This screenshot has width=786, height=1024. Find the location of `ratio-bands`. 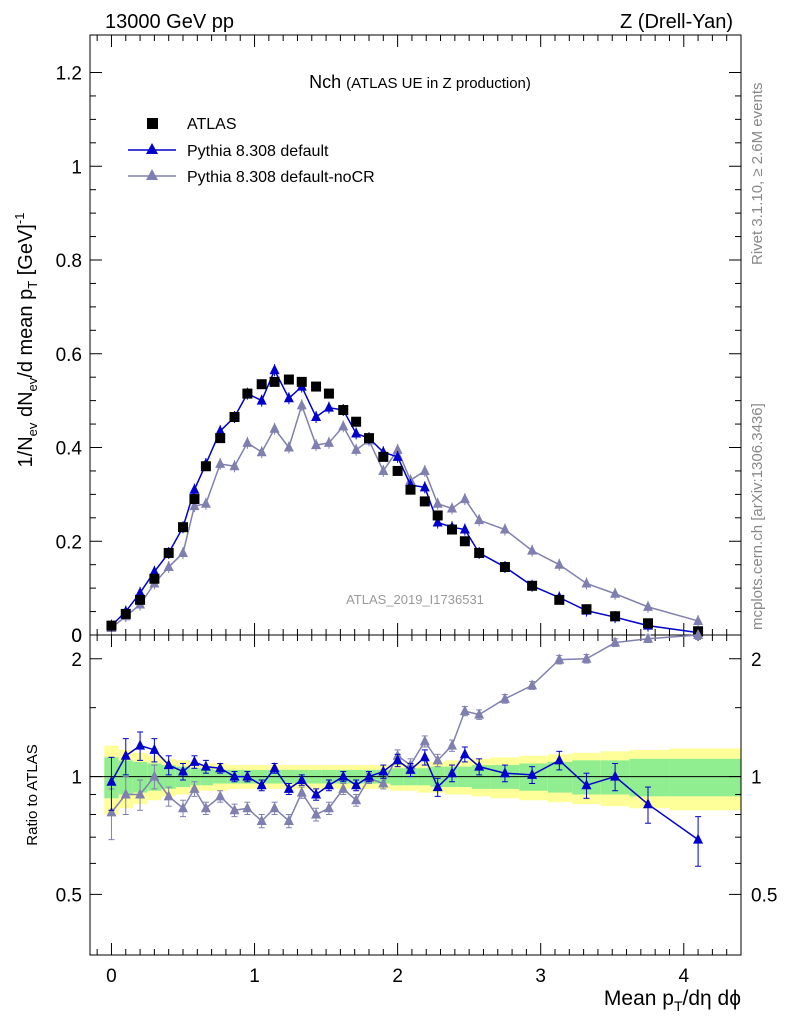

ratio-bands is located at coordinates (415, 780).